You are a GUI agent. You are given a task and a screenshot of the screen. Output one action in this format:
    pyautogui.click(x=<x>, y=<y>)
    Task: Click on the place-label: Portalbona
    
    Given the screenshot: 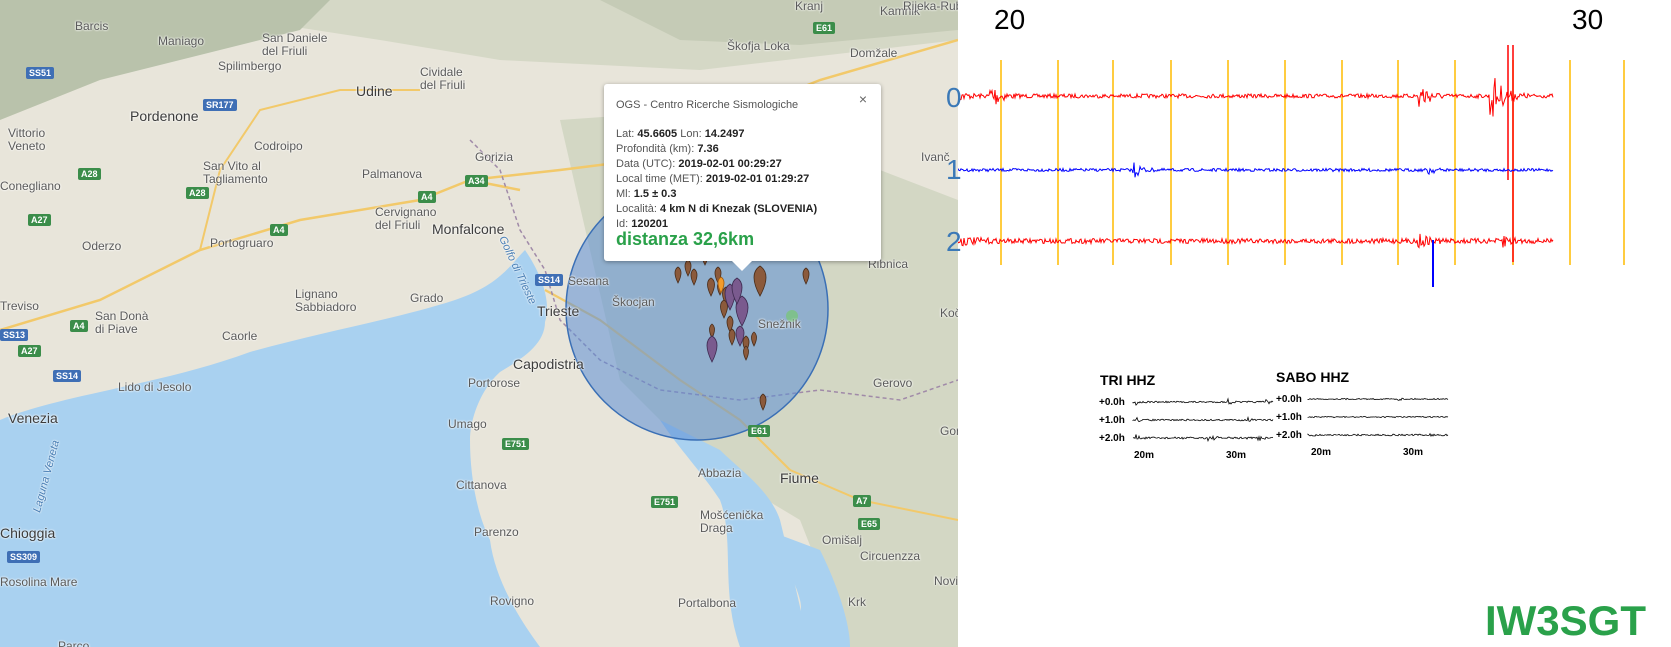 What is the action you would take?
    pyautogui.click(x=707, y=603)
    